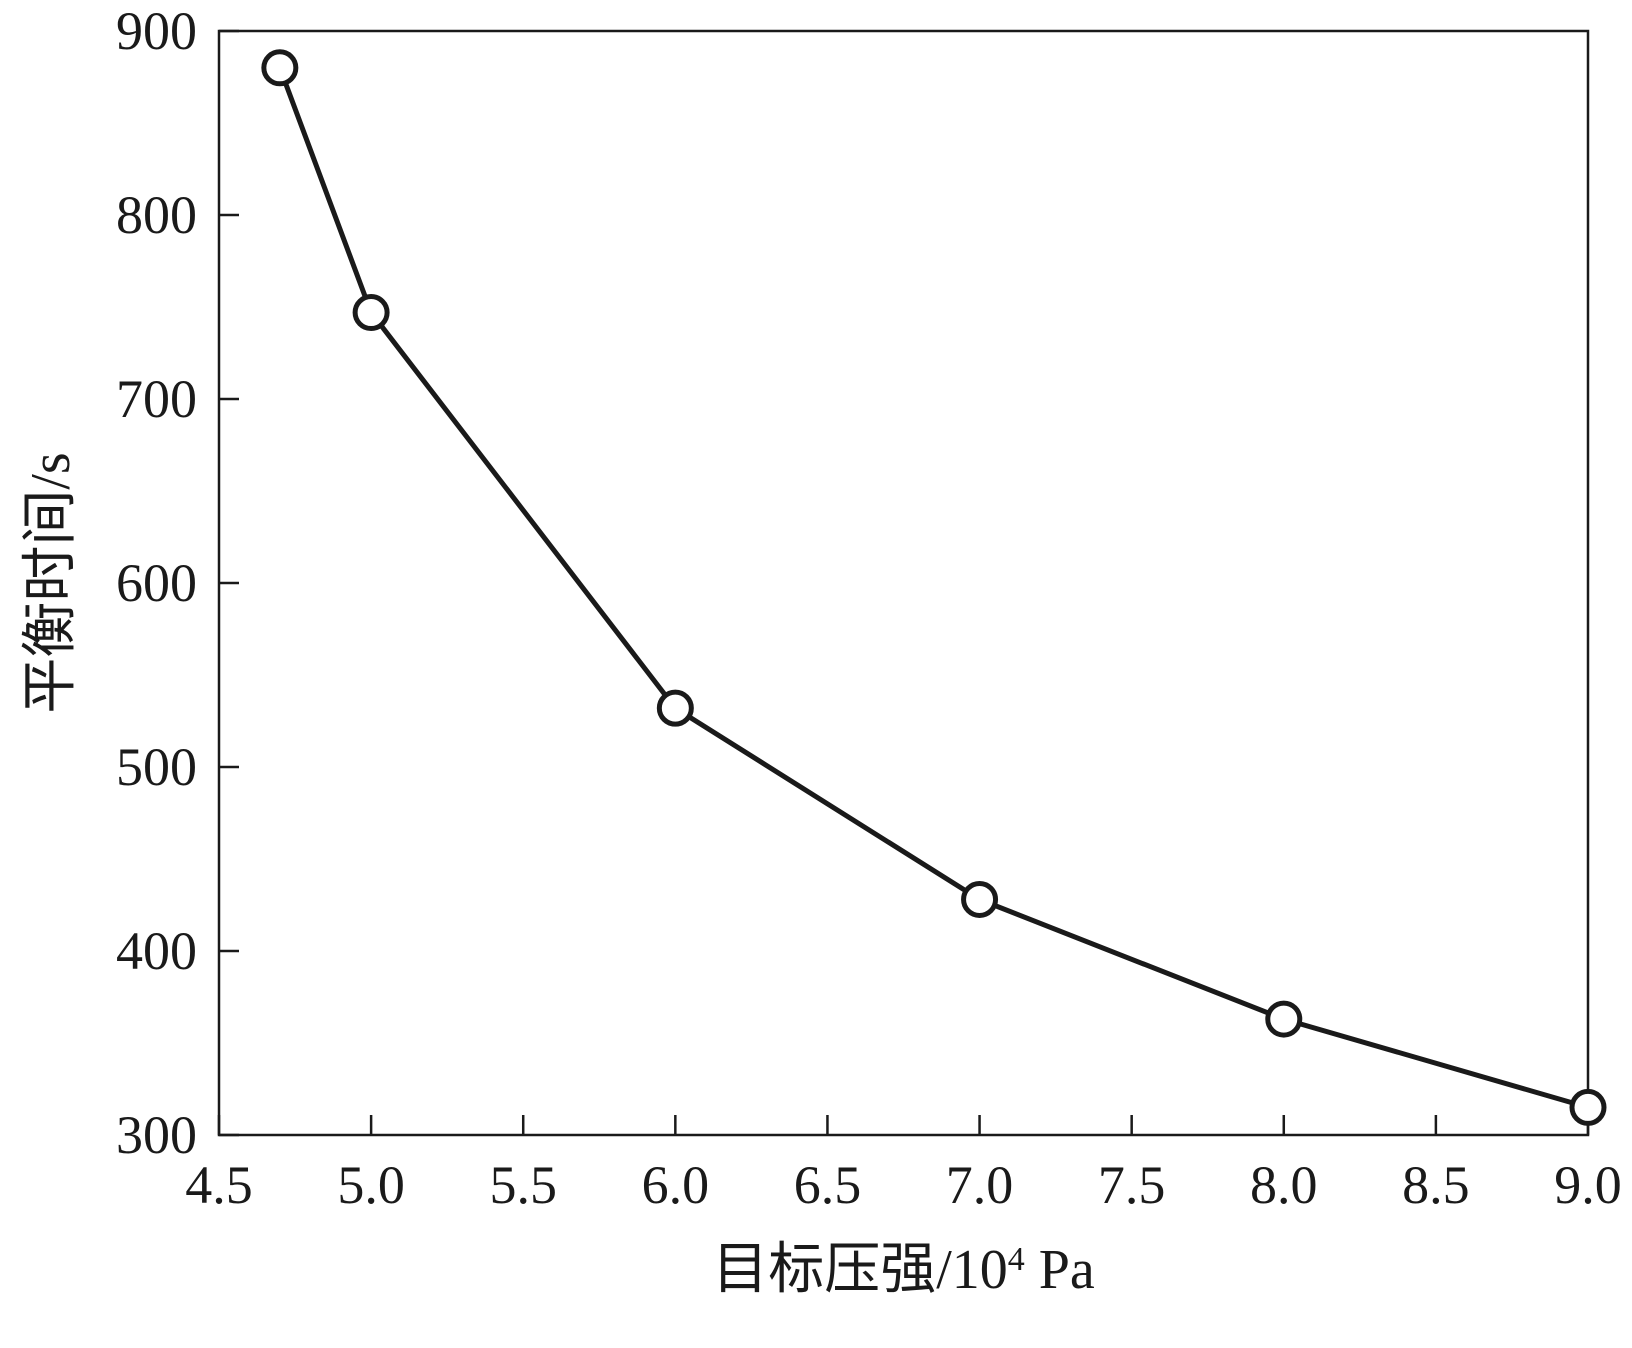 The width and height of the screenshot is (1632, 1348). Describe the element at coordinates (156, 767) in the screenshot. I see `y-tick-label: 500` at that location.